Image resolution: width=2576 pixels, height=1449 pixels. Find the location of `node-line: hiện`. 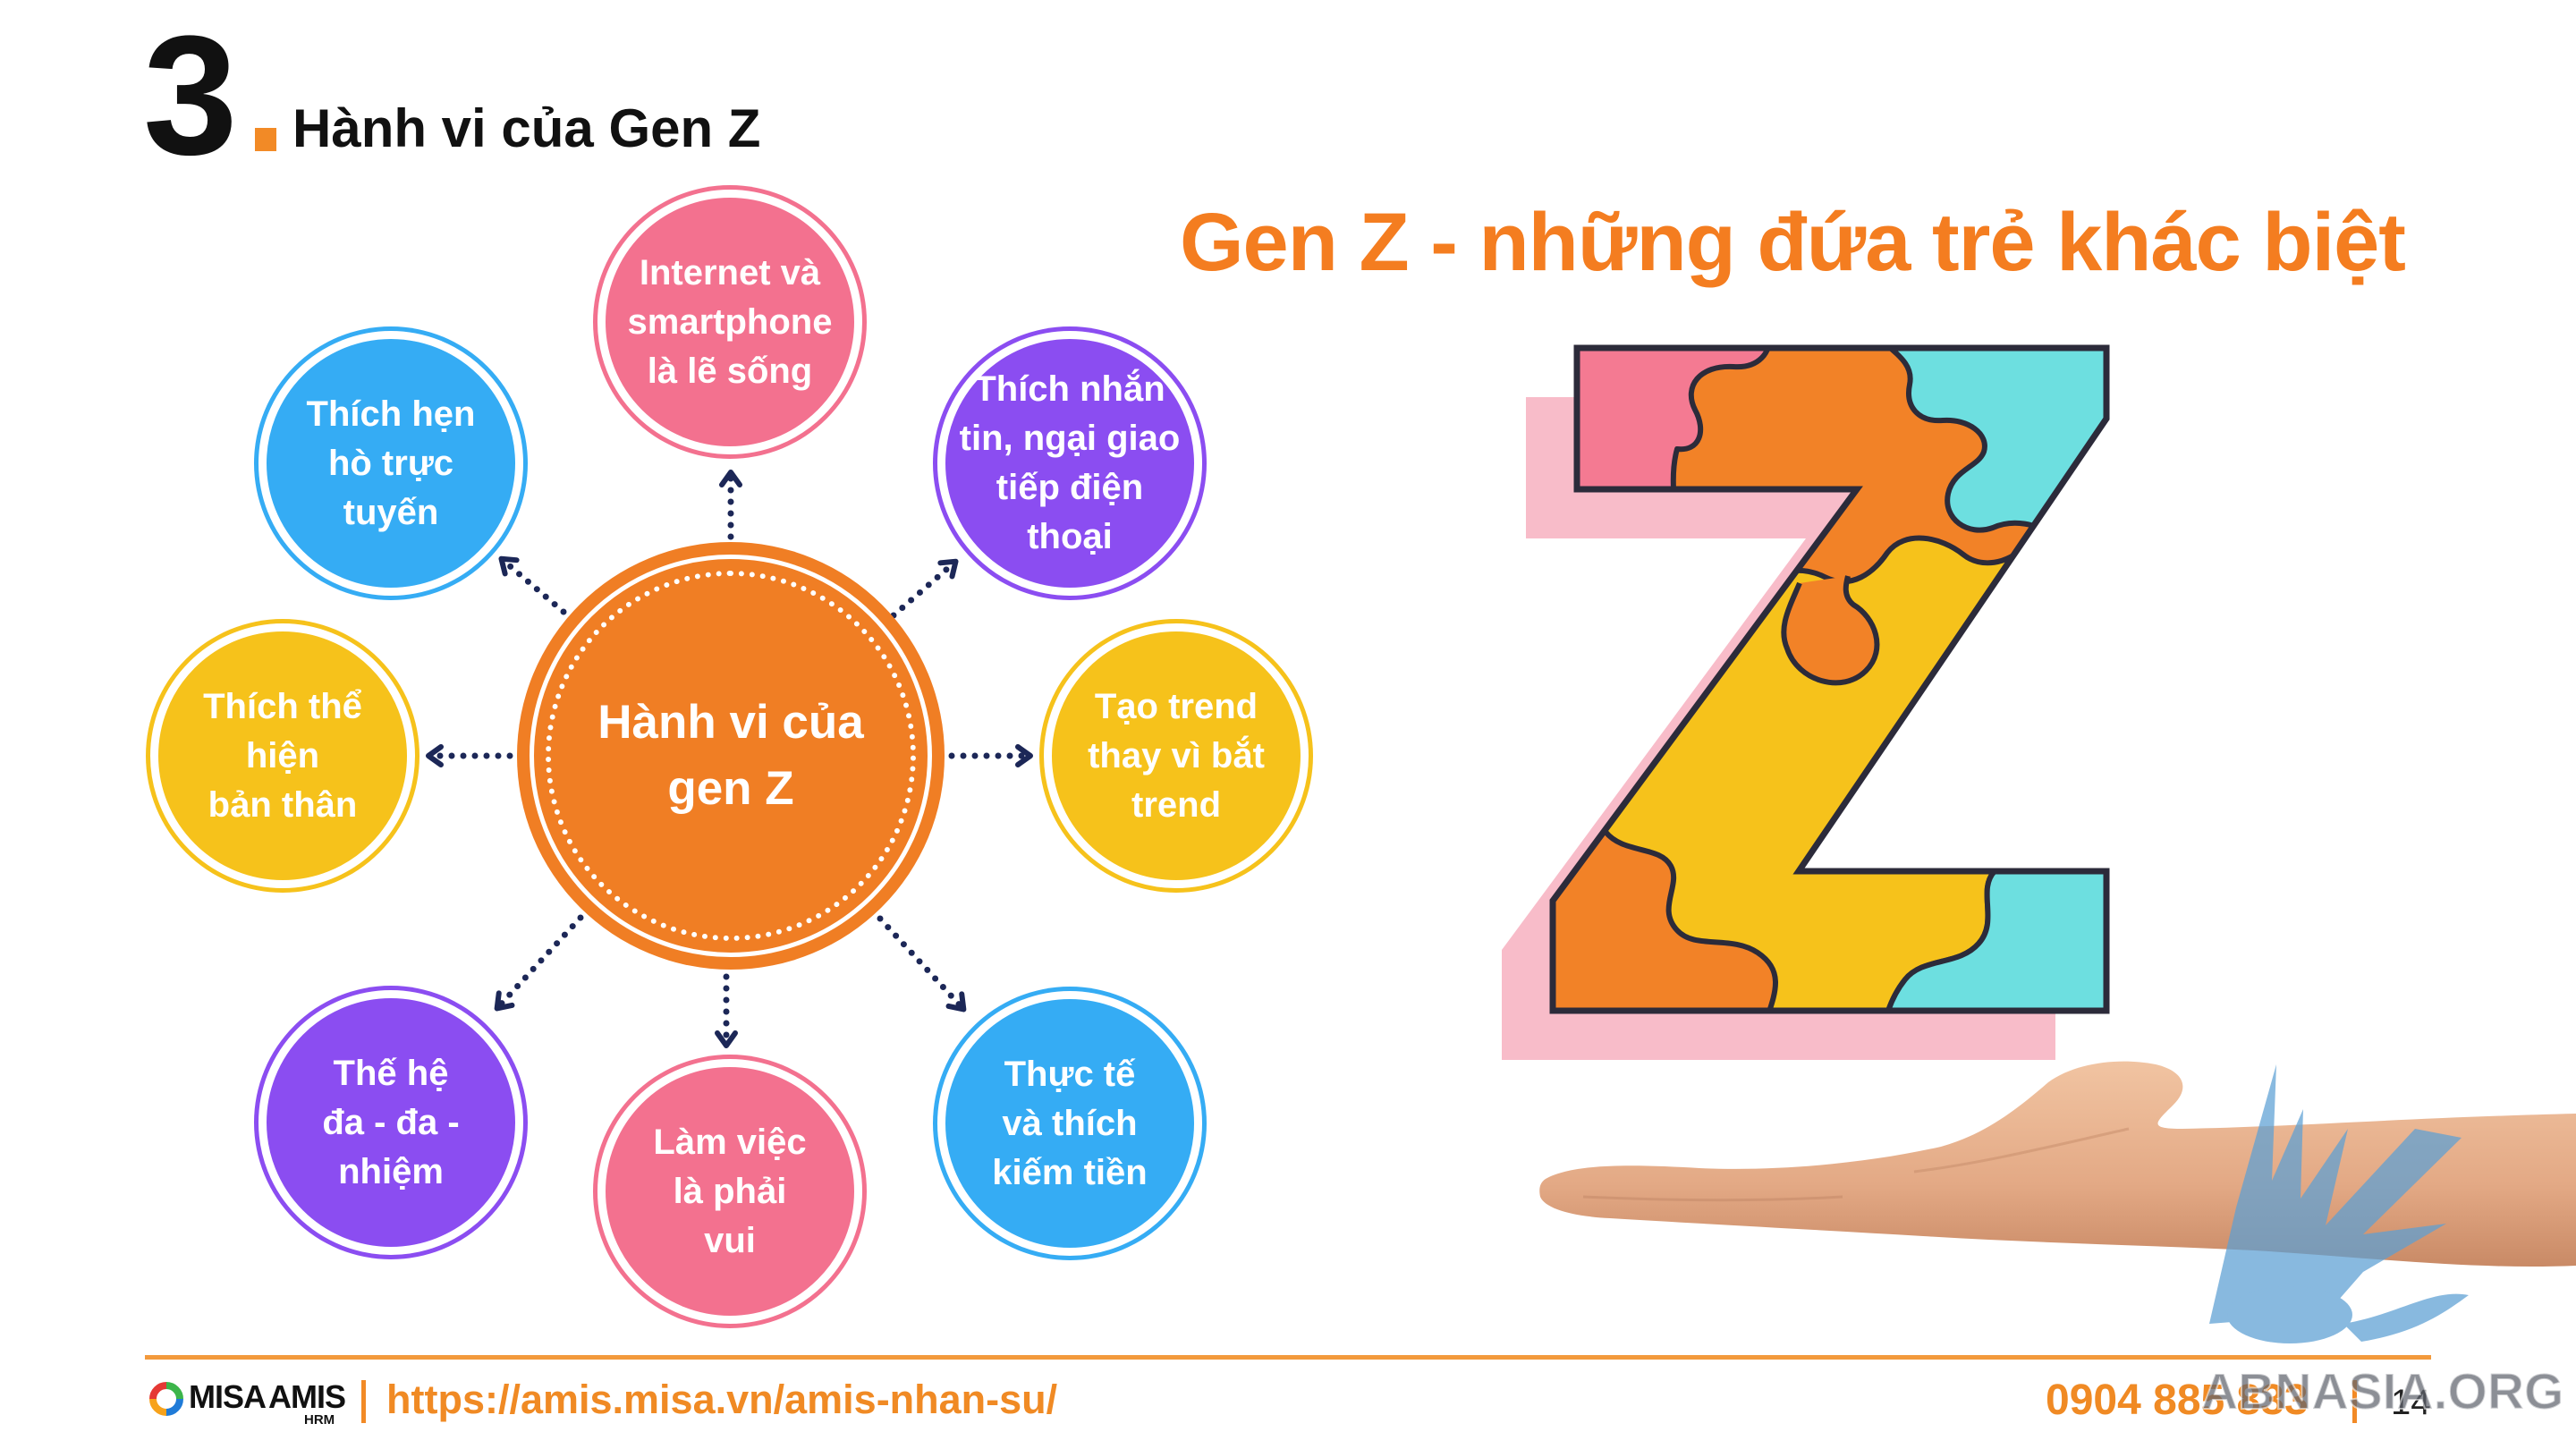

node-line: hiện is located at coordinates (282, 755).